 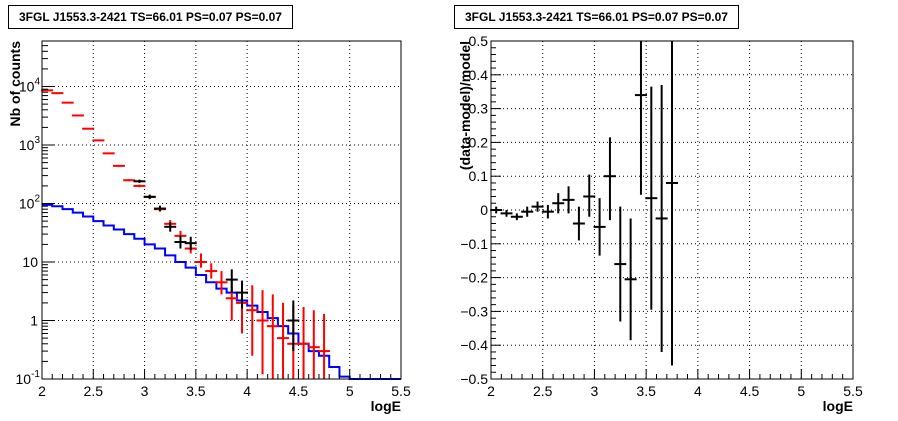 I want to click on y-tick-label: −0.1, so click(x=474, y=244).